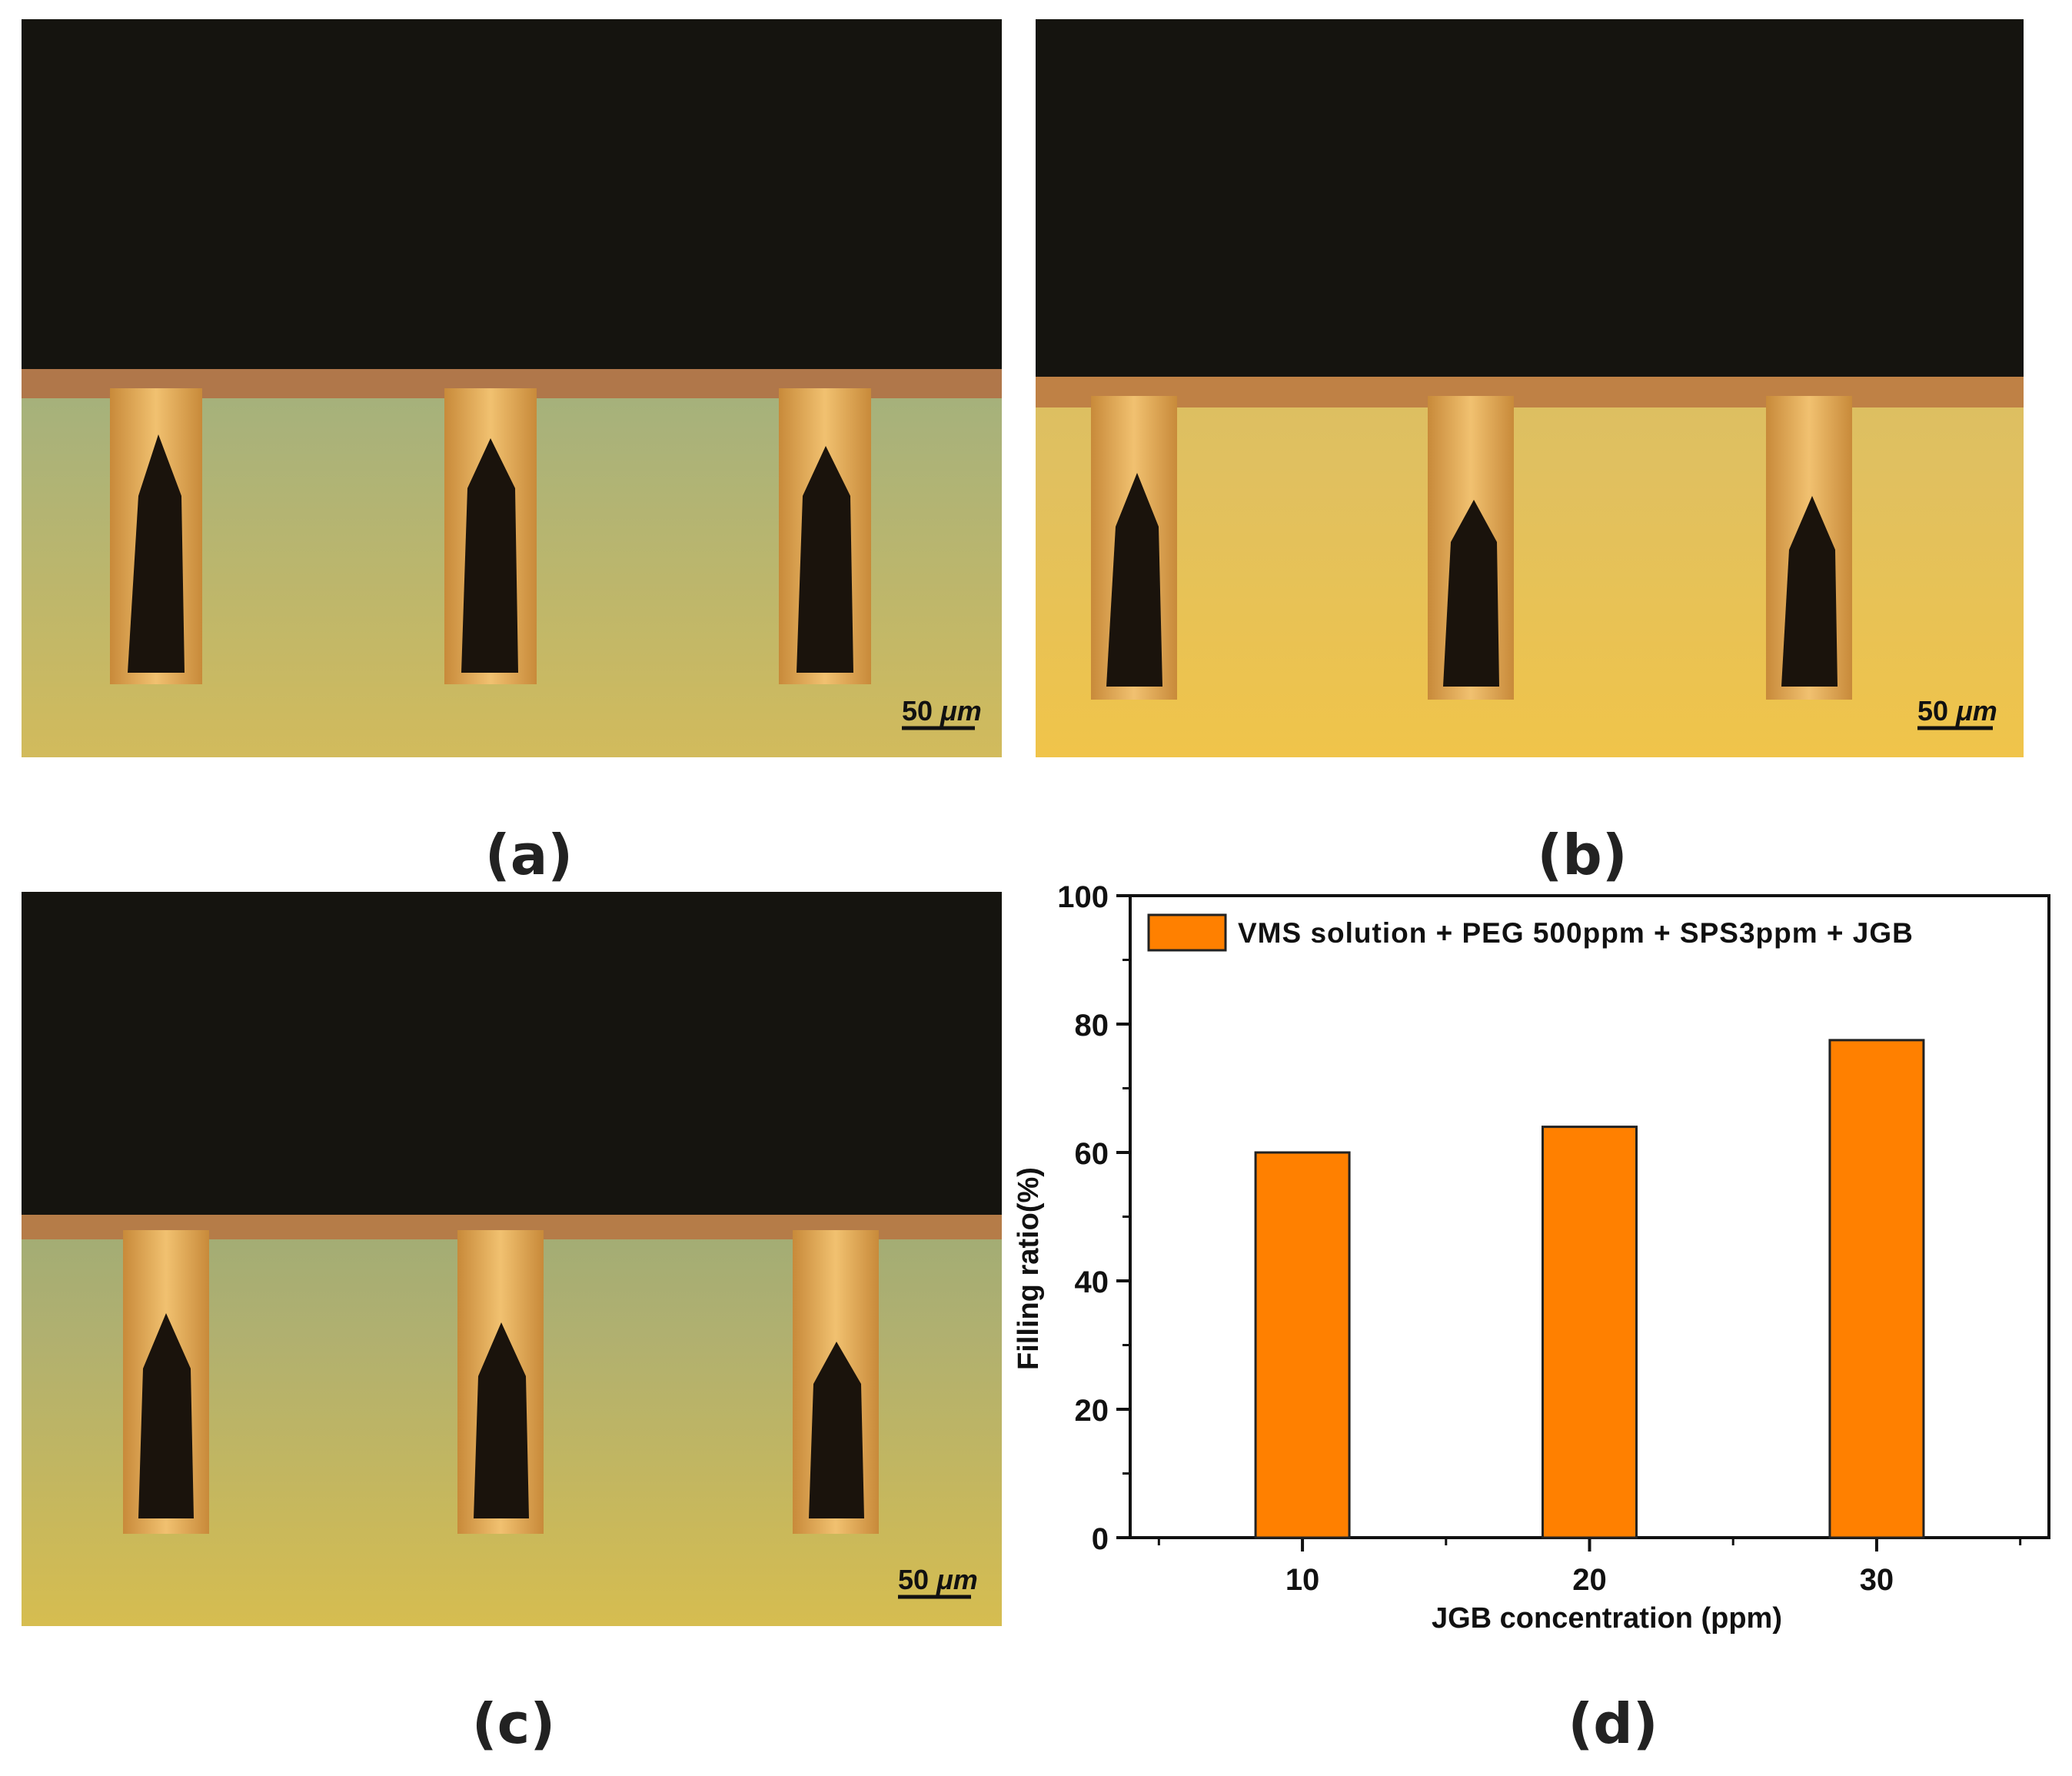 The height and width of the screenshot is (1776, 2072). Describe the element at coordinates (1471, 548) in the screenshot. I see `via-b2` at that location.